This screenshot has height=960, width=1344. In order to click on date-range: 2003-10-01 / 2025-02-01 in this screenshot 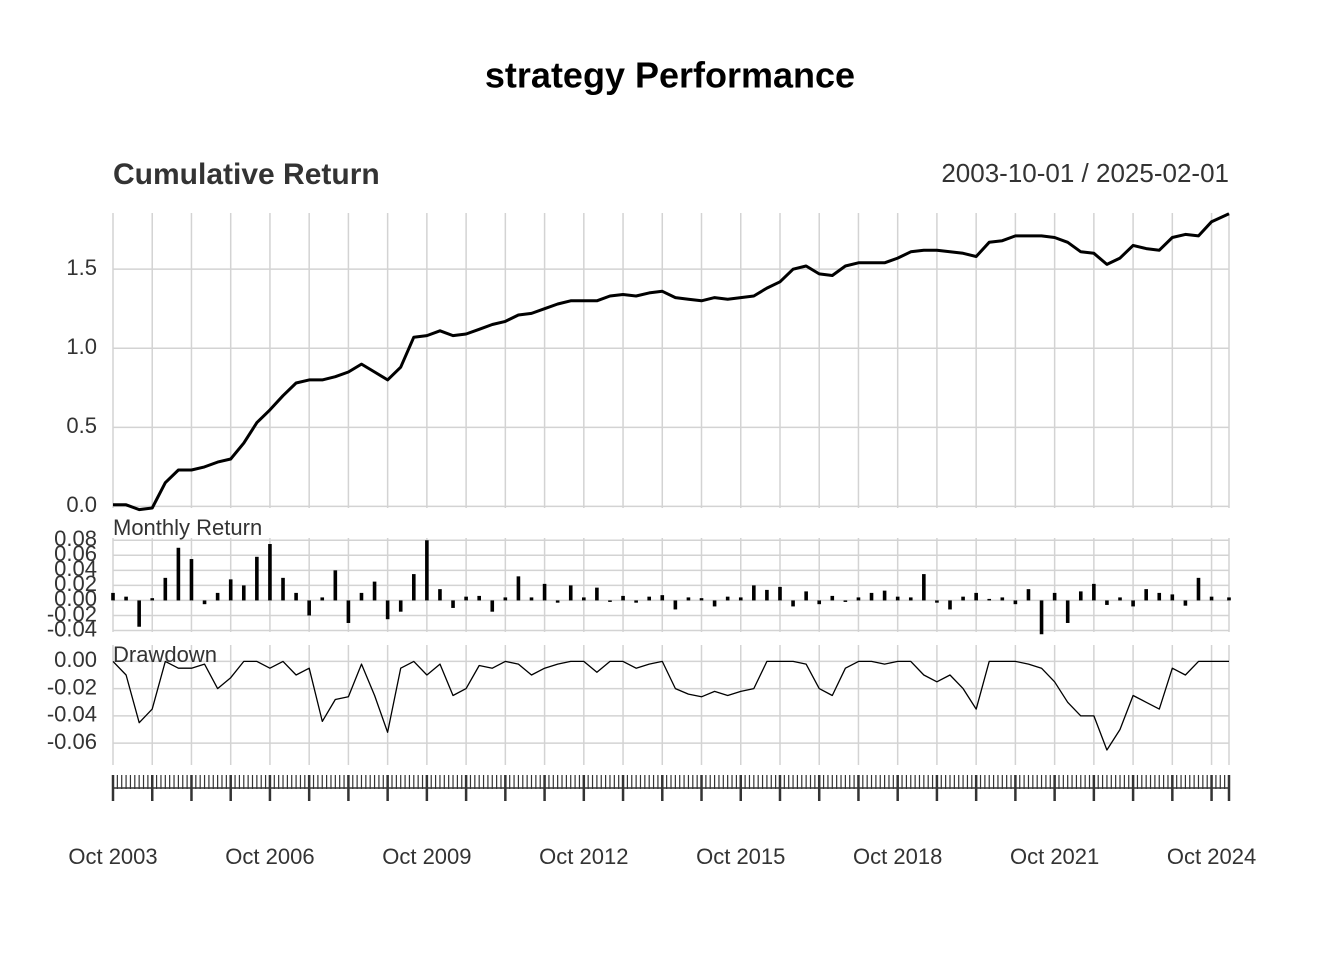, I will do `click(1085, 173)`.